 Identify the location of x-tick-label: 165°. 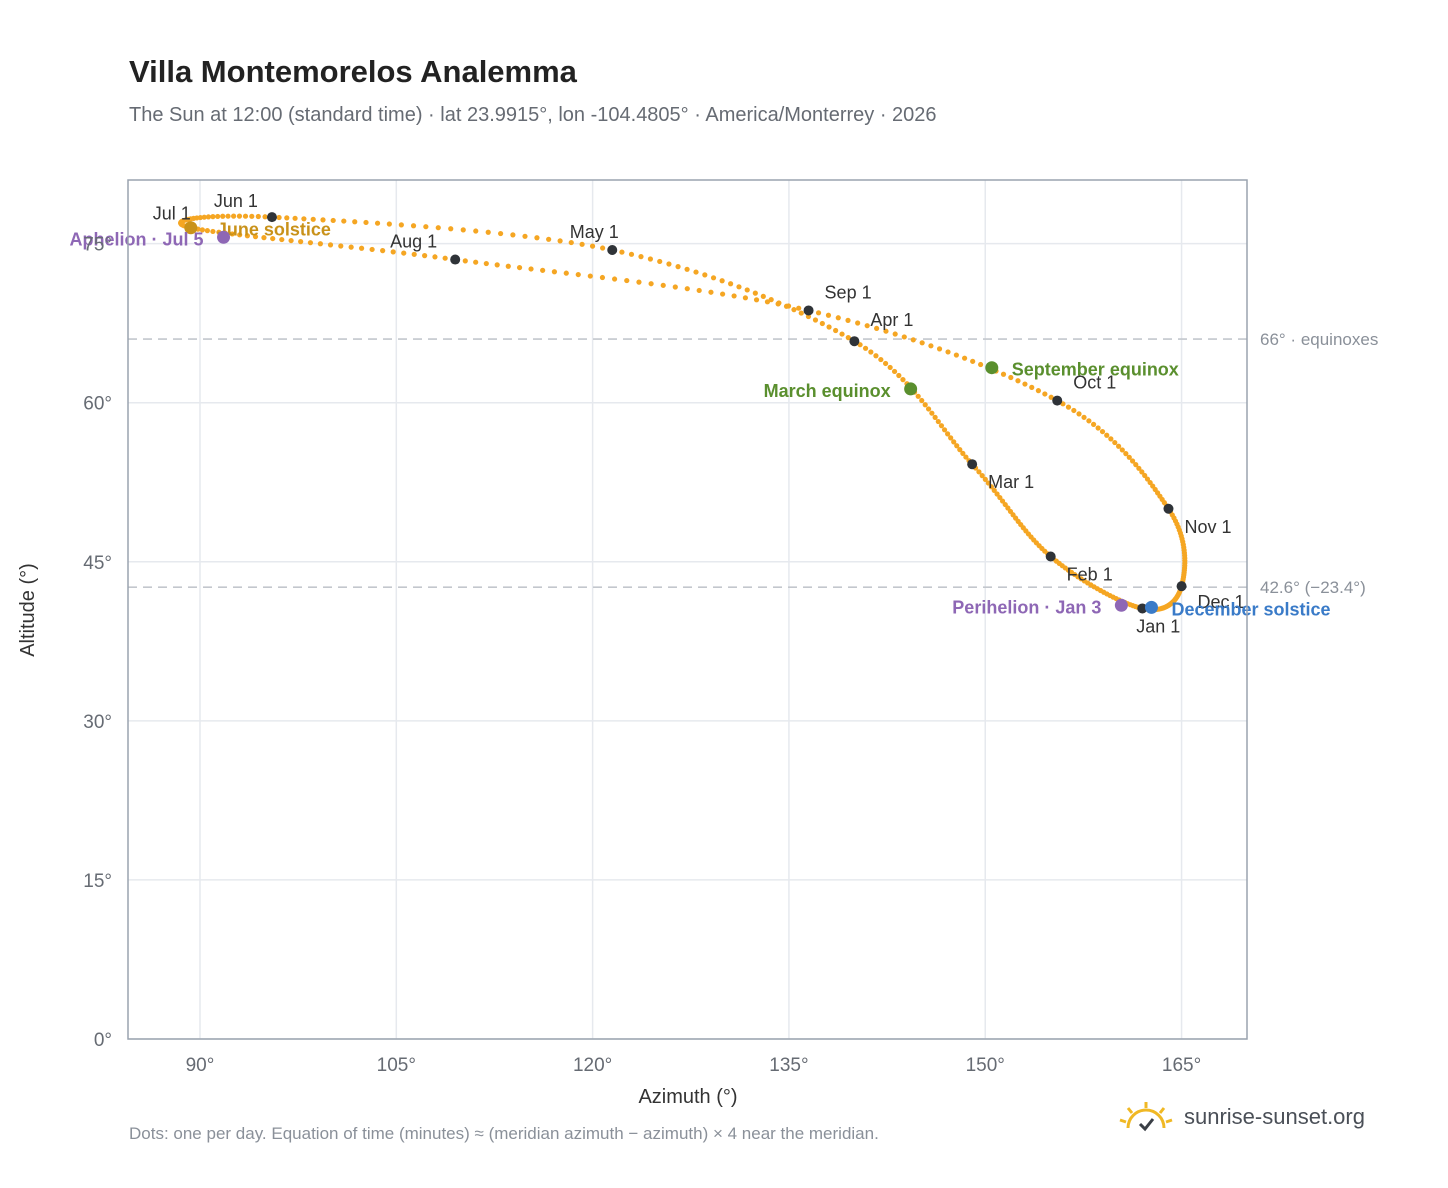
(1181, 1065).